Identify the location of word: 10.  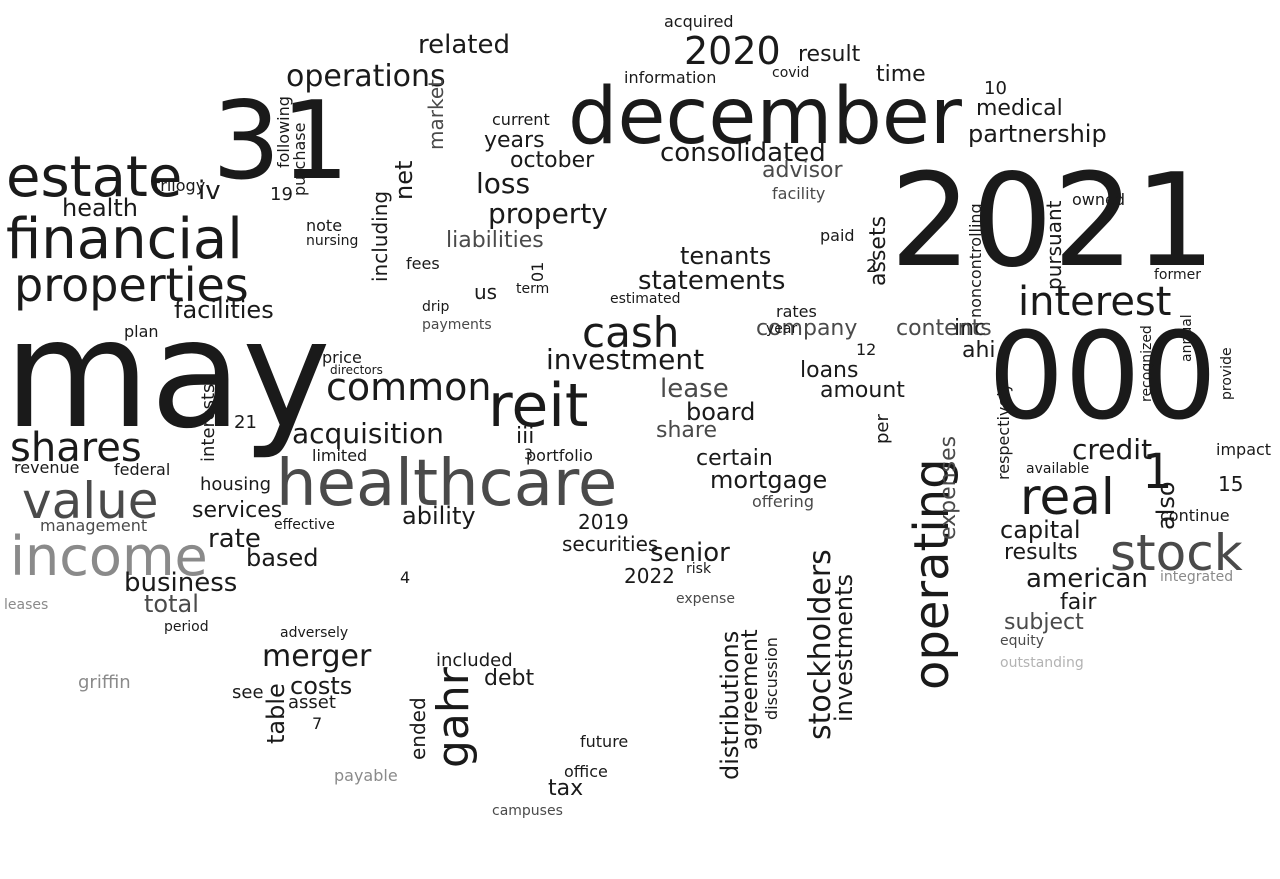
(995, 88).